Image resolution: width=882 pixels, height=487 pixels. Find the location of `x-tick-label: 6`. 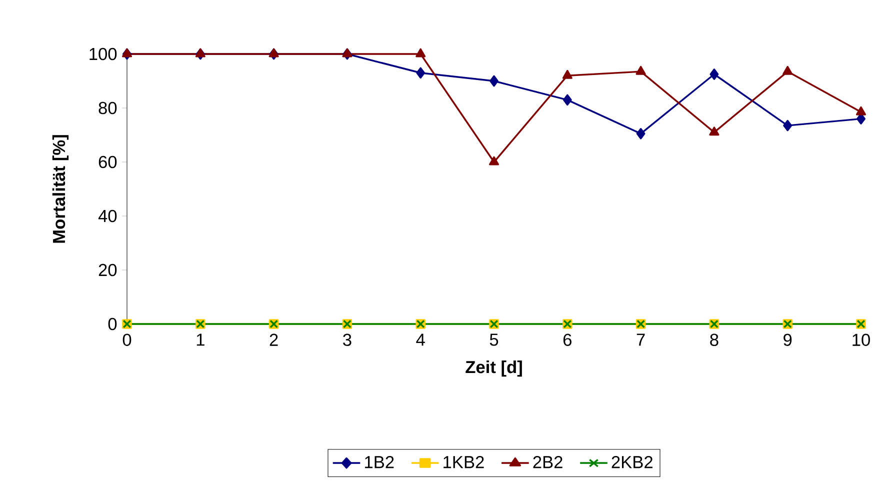

x-tick-label: 6 is located at coordinates (567, 340).